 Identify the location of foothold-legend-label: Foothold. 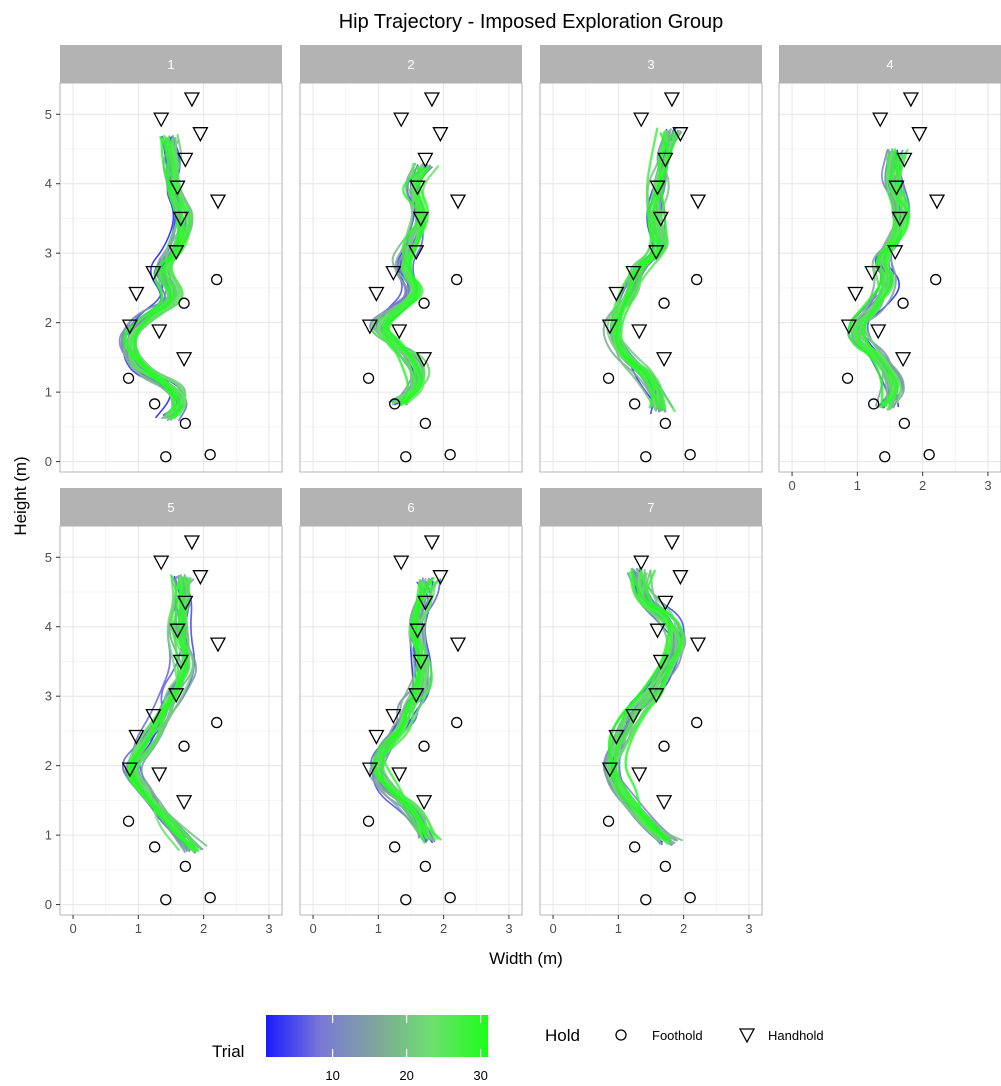
(677, 1035).